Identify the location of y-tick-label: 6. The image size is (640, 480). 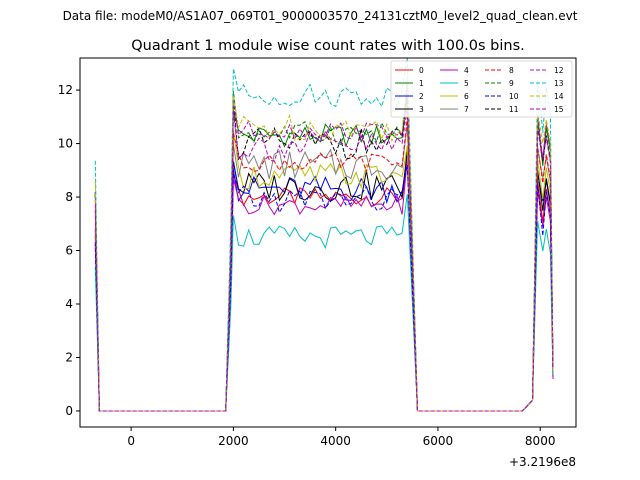
(69, 251).